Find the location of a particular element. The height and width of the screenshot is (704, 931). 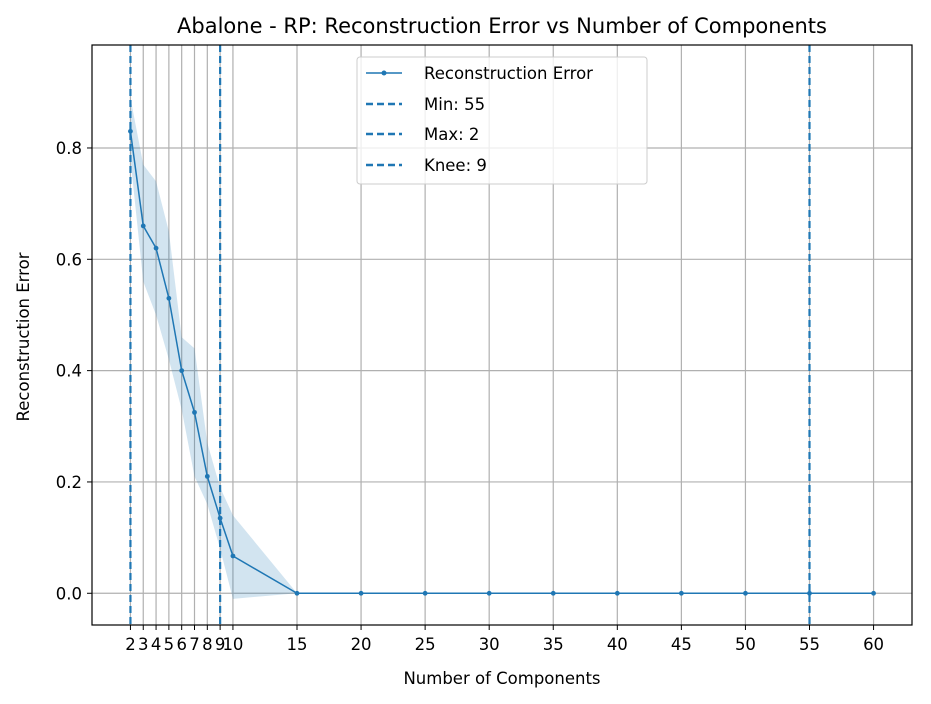

x-tick-label-25: 25 is located at coordinates (425, 644).